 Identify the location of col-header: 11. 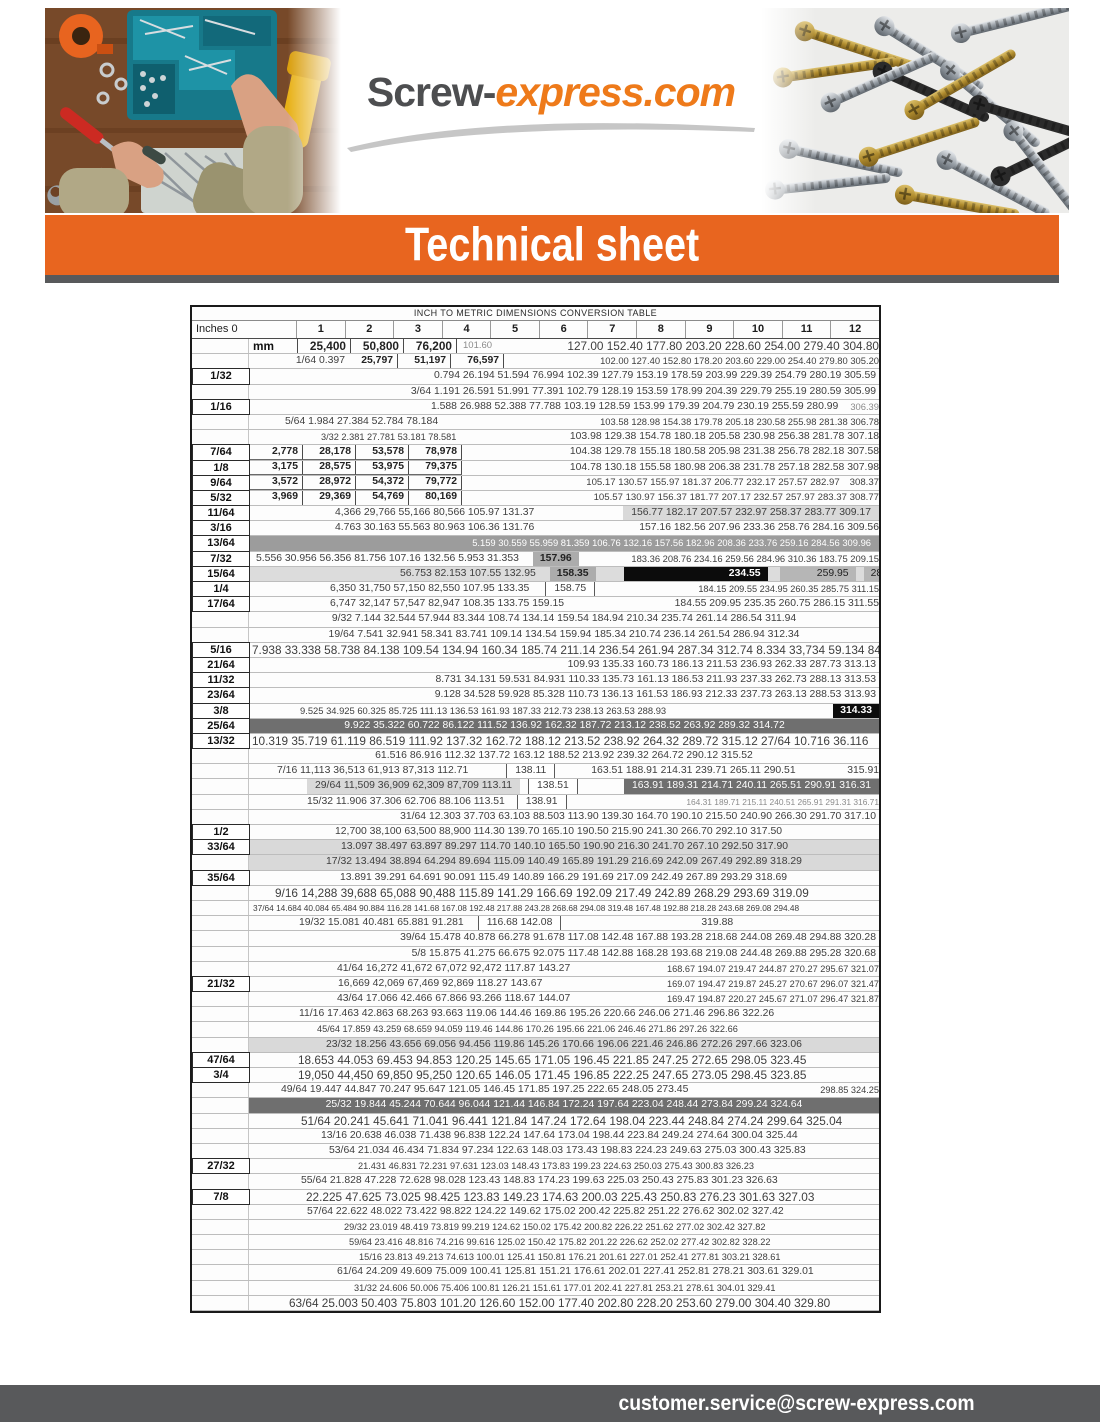
(806, 329).